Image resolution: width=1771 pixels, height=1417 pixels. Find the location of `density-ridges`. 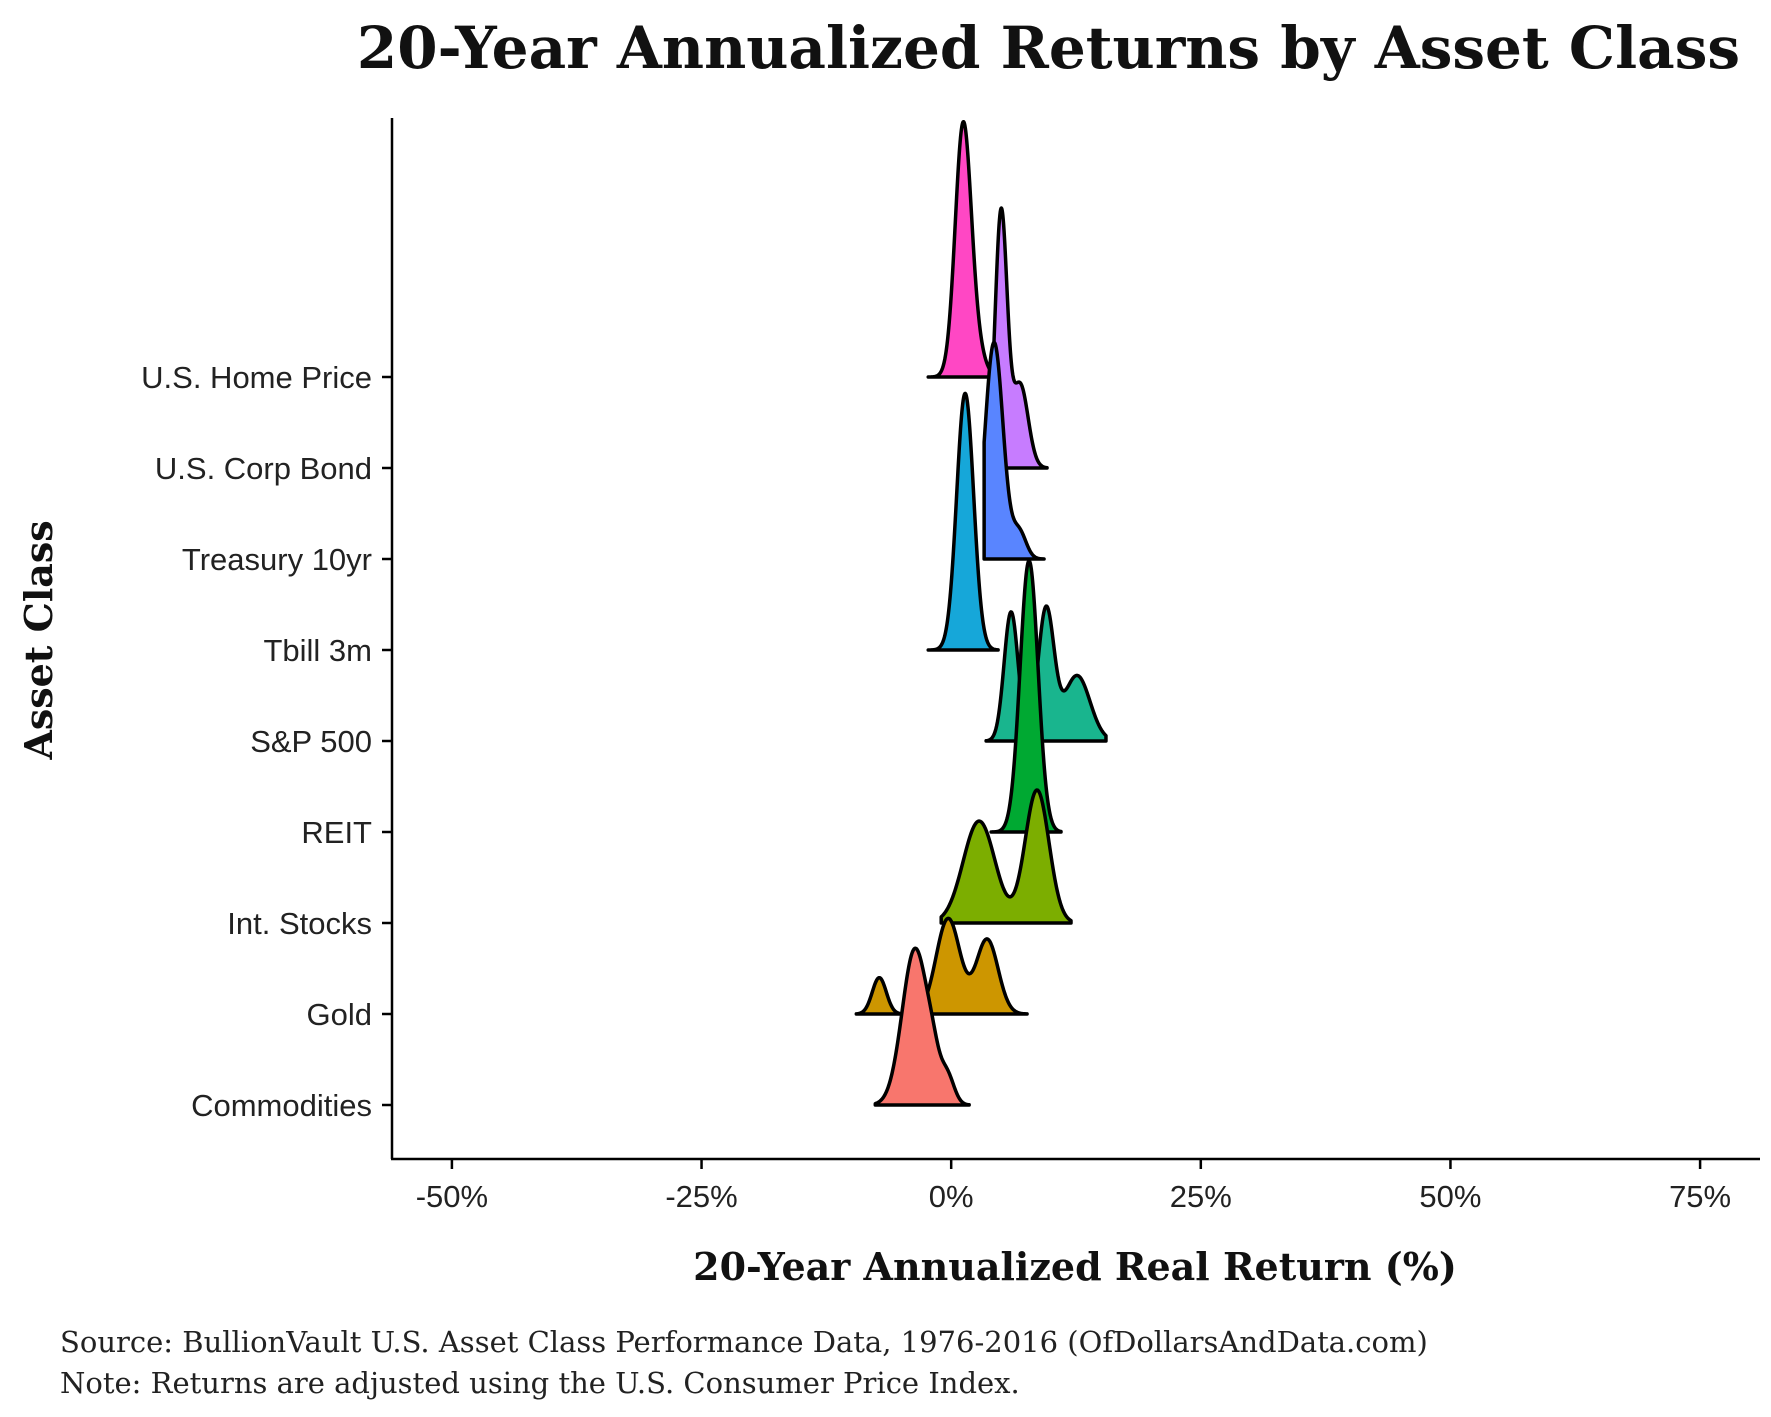

density-ridges is located at coordinates (981, 613).